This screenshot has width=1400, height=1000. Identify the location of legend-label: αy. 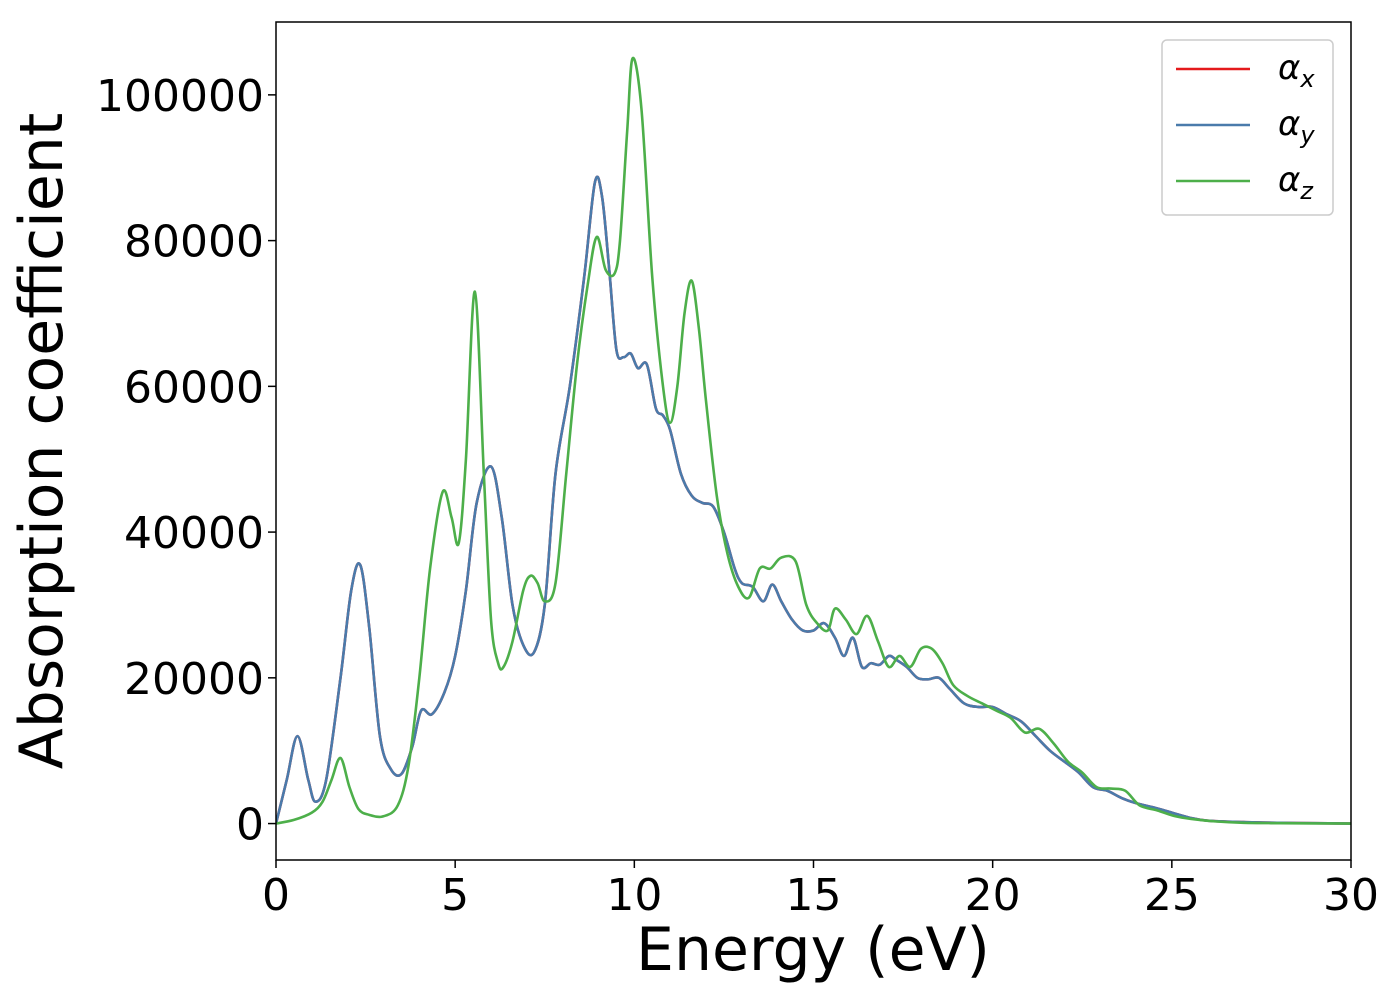
(1296, 126).